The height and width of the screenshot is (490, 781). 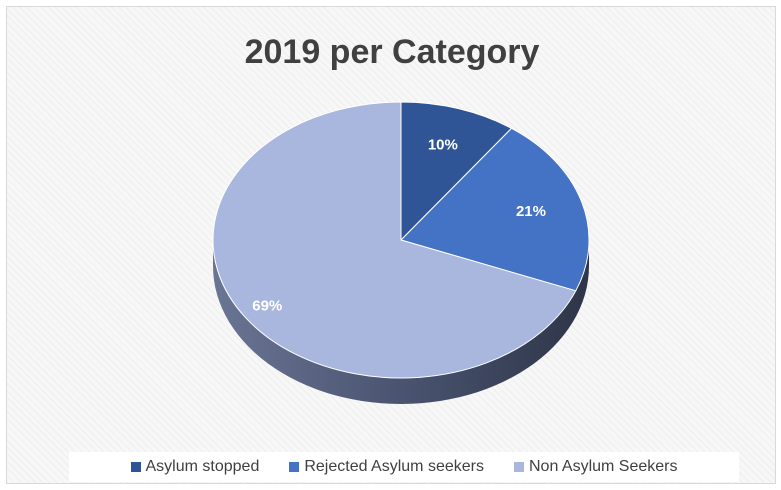 What do you see at coordinates (267, 306) in the screenshot?
I see `data-label-non-asylum-seekers: 69%` at bounding box center [267, 306].